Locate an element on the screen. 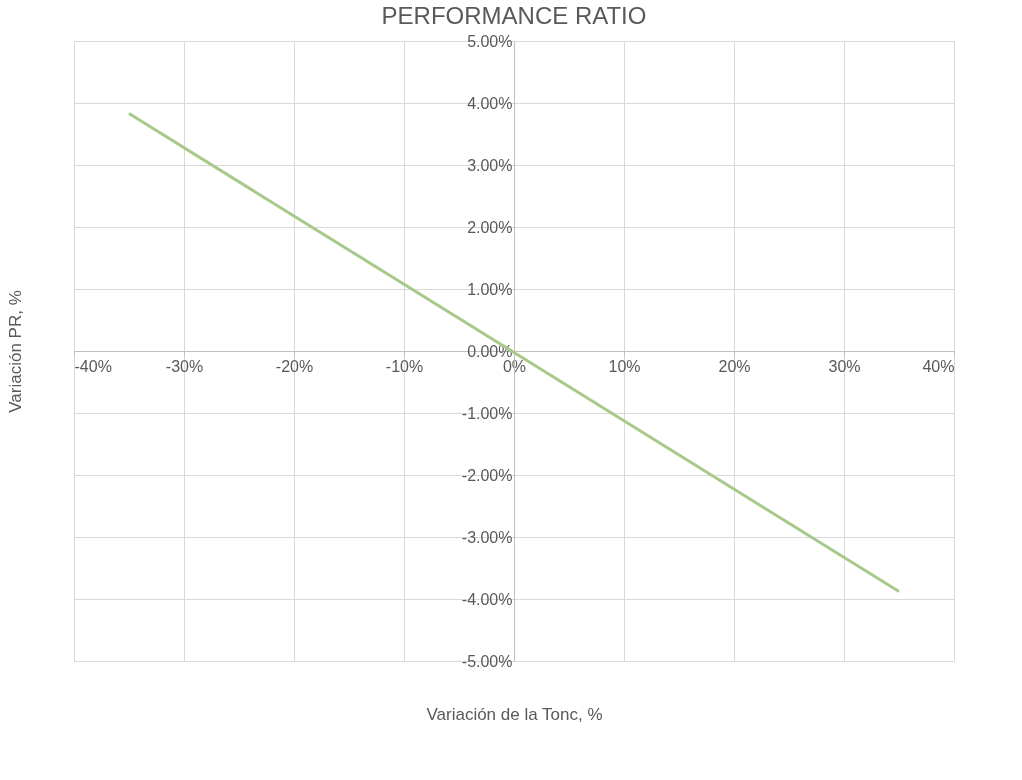 Image resolution: width=1022 pixels, height=780 pixels. x-tick-label: 30% is located at coordinates (844, 366).